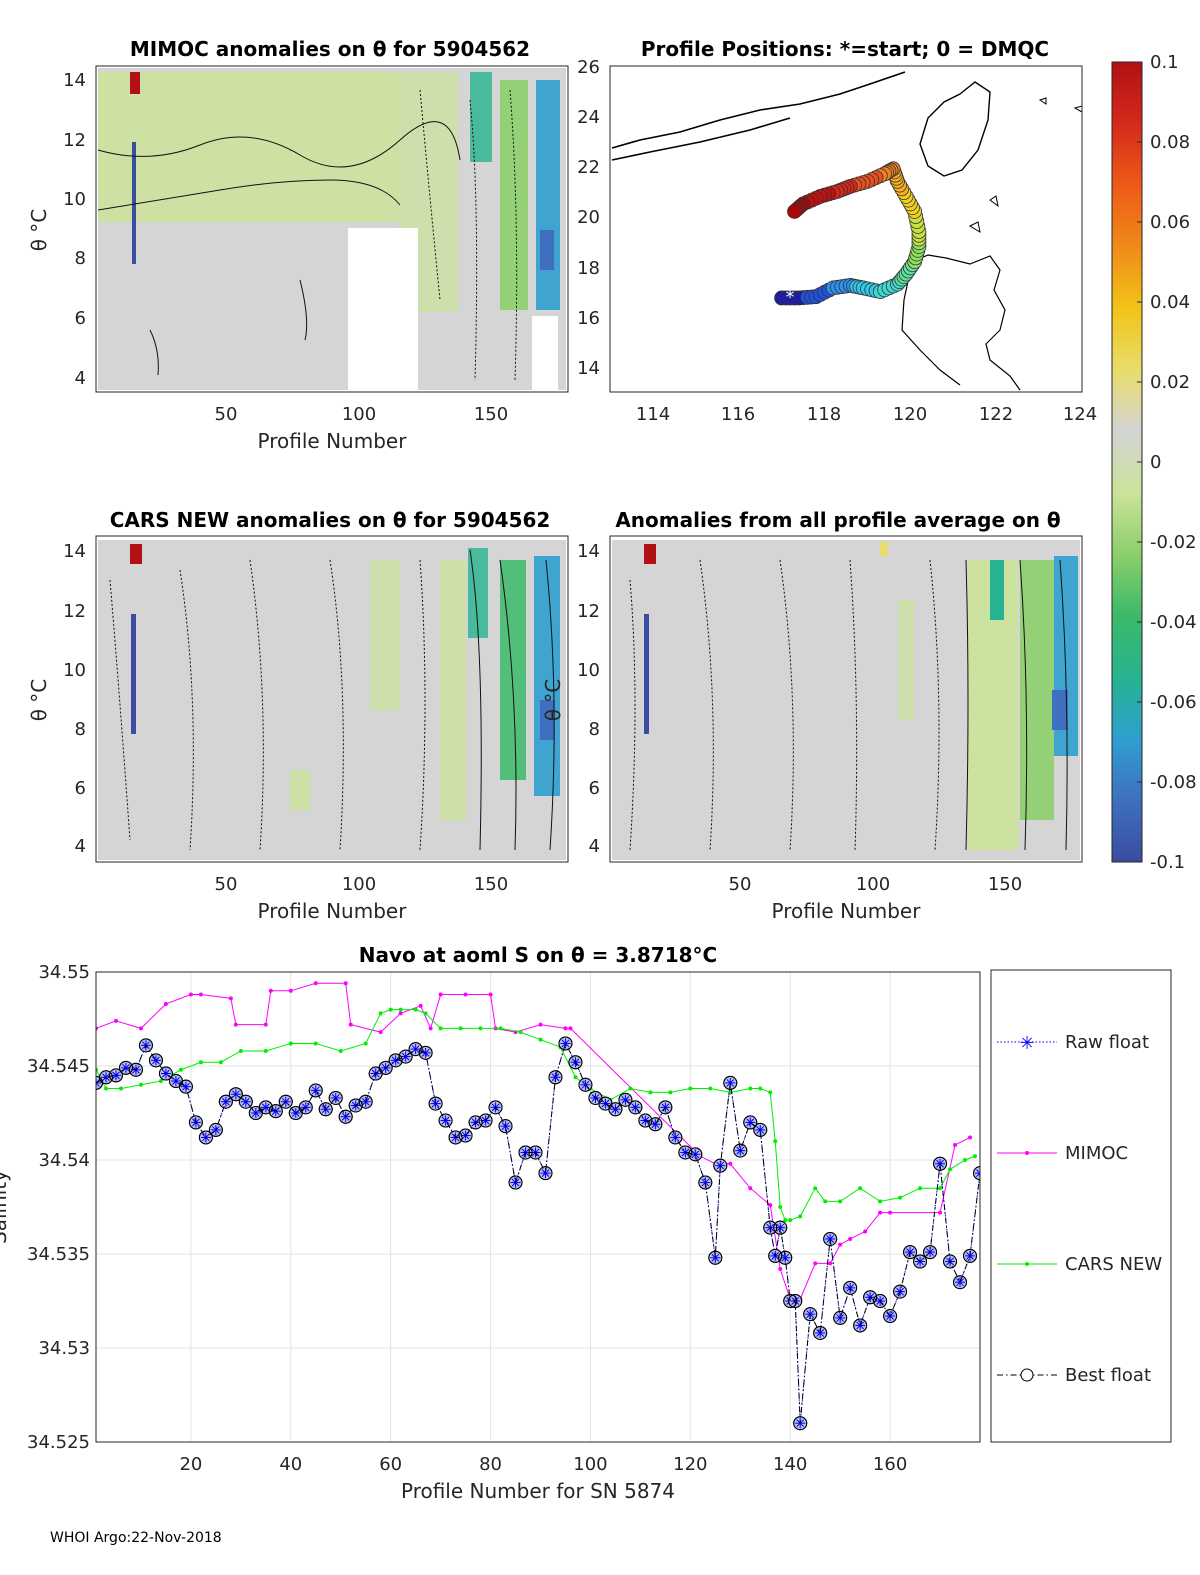  What do you see at coordinates (588, 611) in the screenshot?
I see `allavg-ytick-12: 12` at bounding box center [588, 611].